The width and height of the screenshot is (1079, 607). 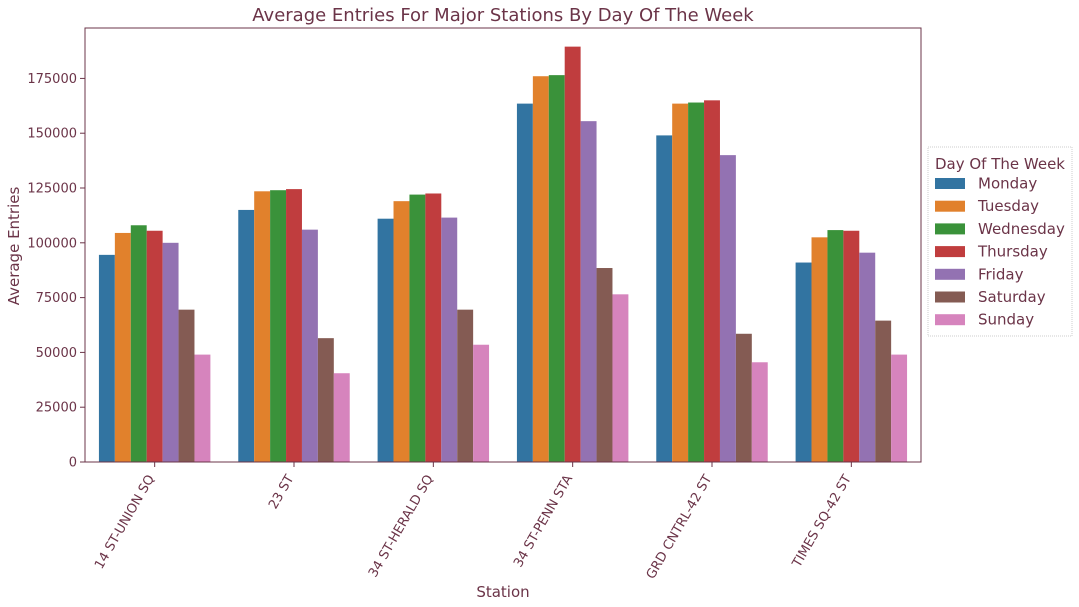 What do you see at coordinates (262, 327) in the screenshot?
I see `bar-23-st-tuesday` at bounding box center [262, 327].